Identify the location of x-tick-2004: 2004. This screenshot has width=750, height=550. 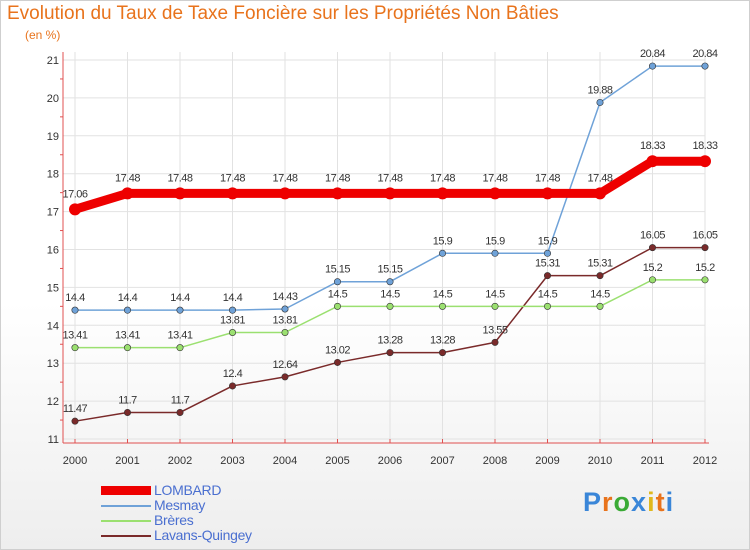
(285, 461).